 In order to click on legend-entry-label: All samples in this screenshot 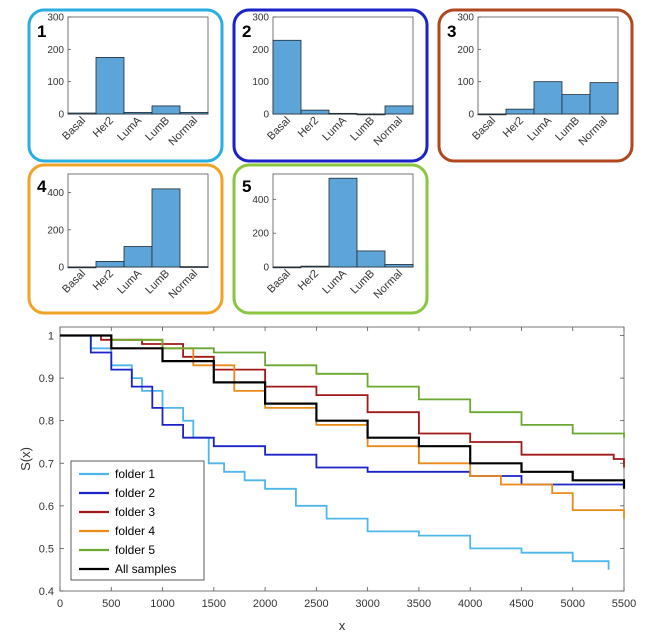, I will do `click(145, 569)`.